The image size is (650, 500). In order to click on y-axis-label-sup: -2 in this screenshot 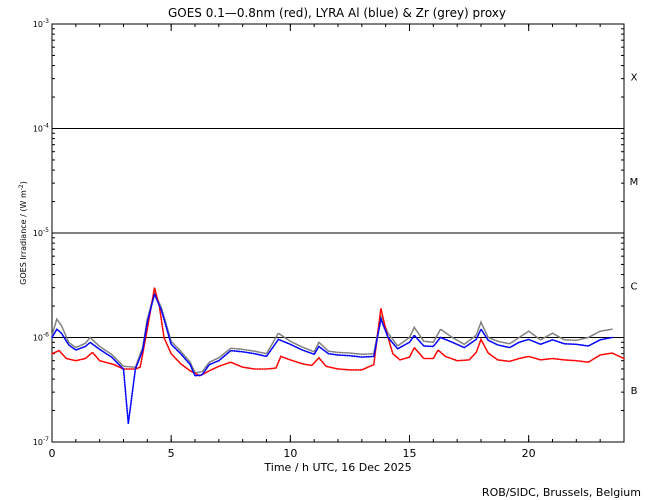, I will do `click(21, 187)`.